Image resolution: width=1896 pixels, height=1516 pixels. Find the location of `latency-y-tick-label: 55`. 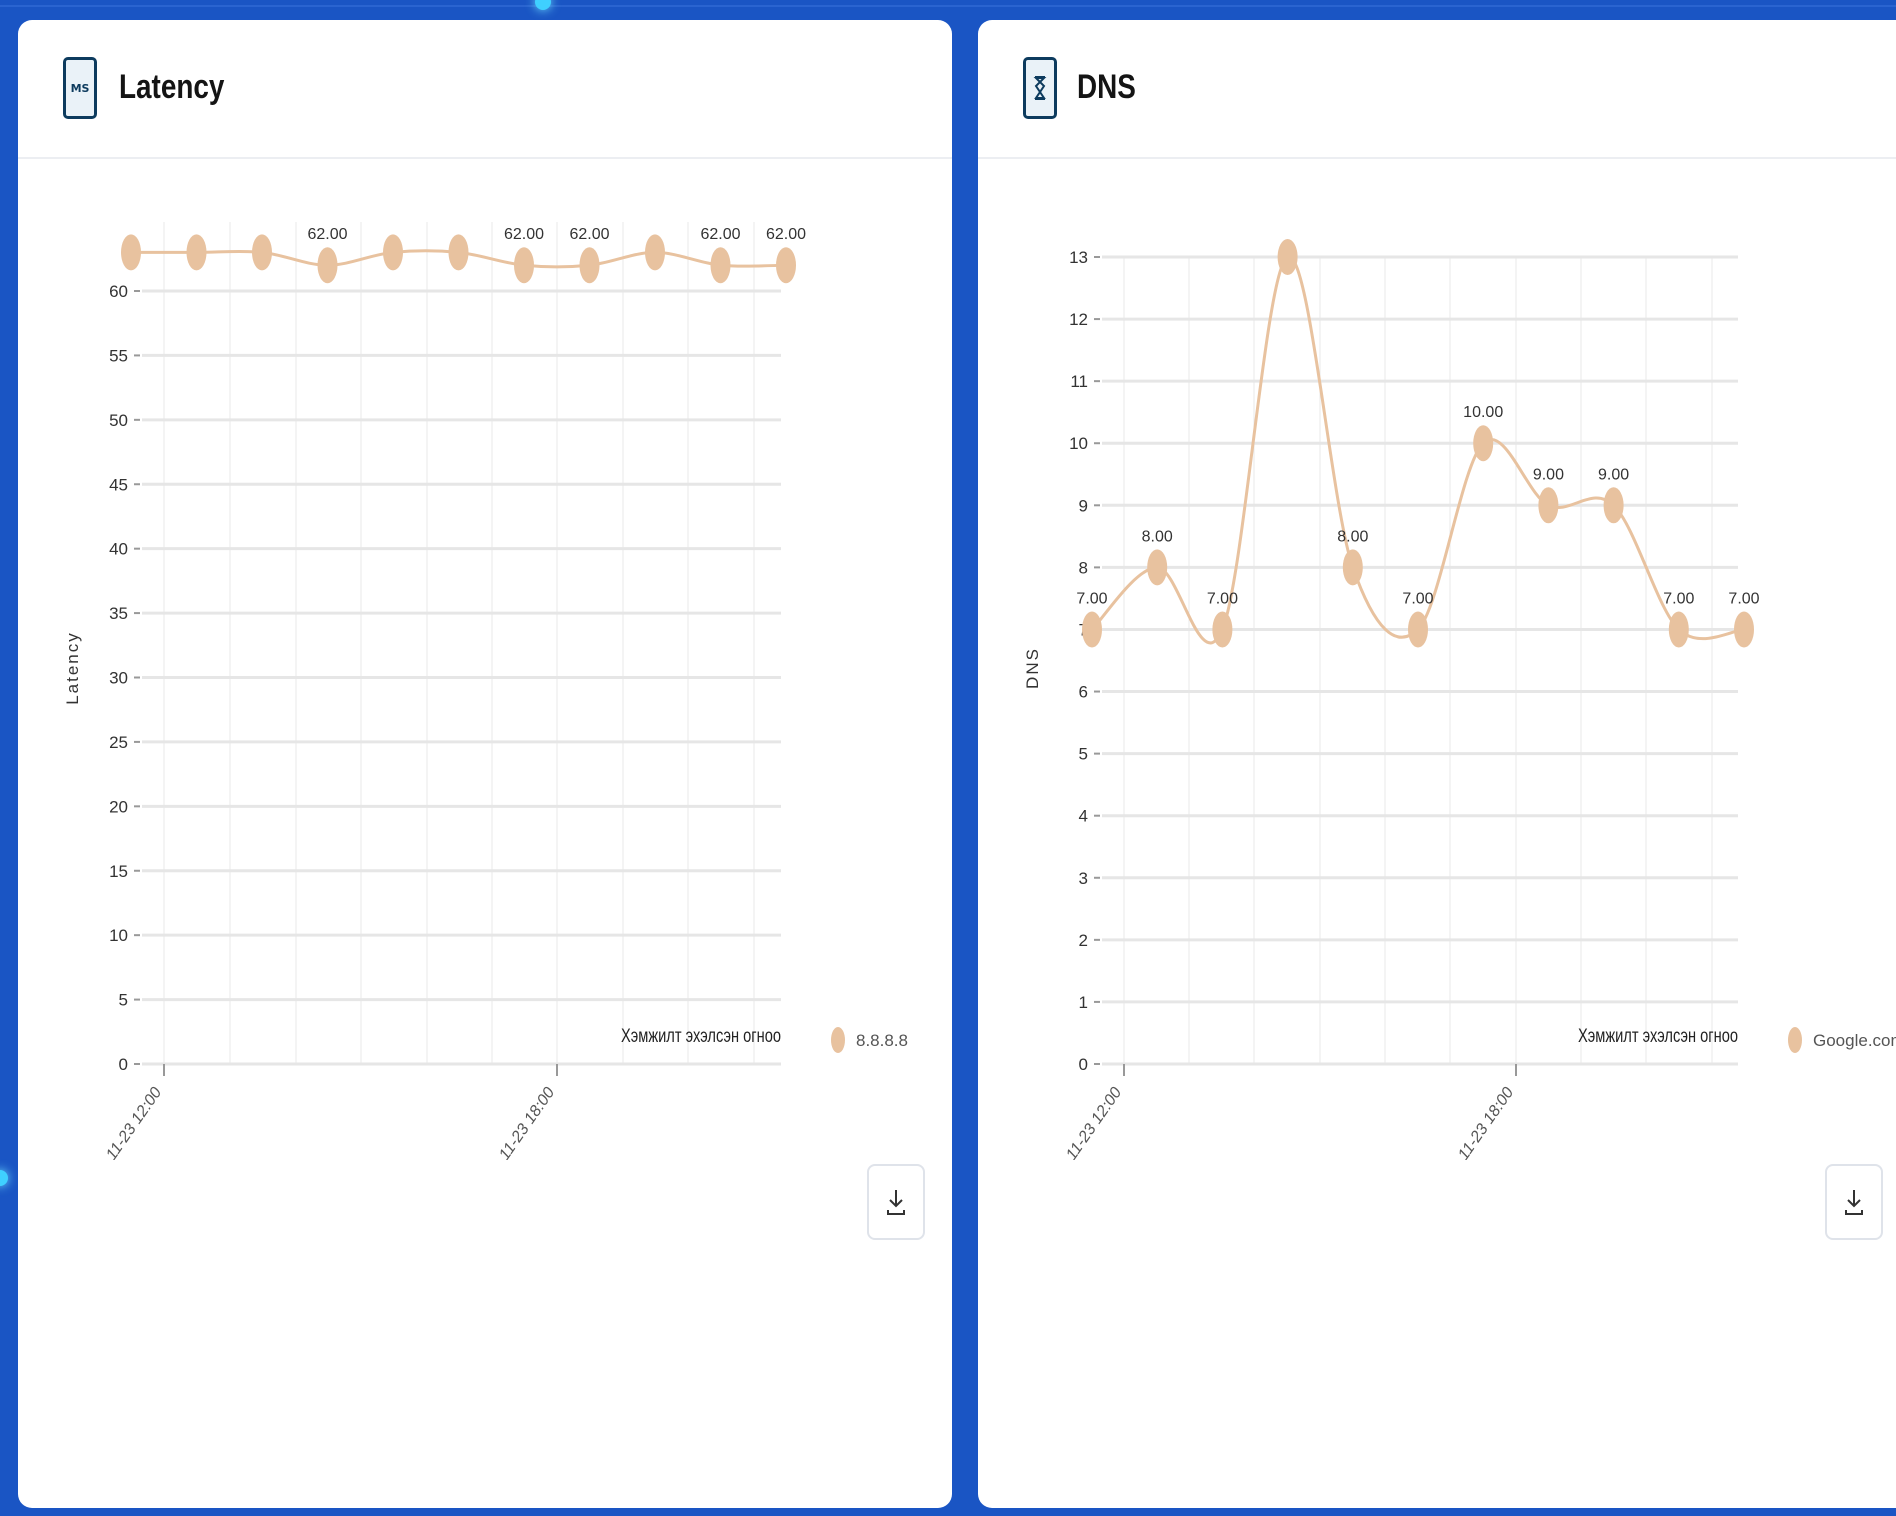

latency-y-tick-label: 55 is located at coordinates (118, 355).